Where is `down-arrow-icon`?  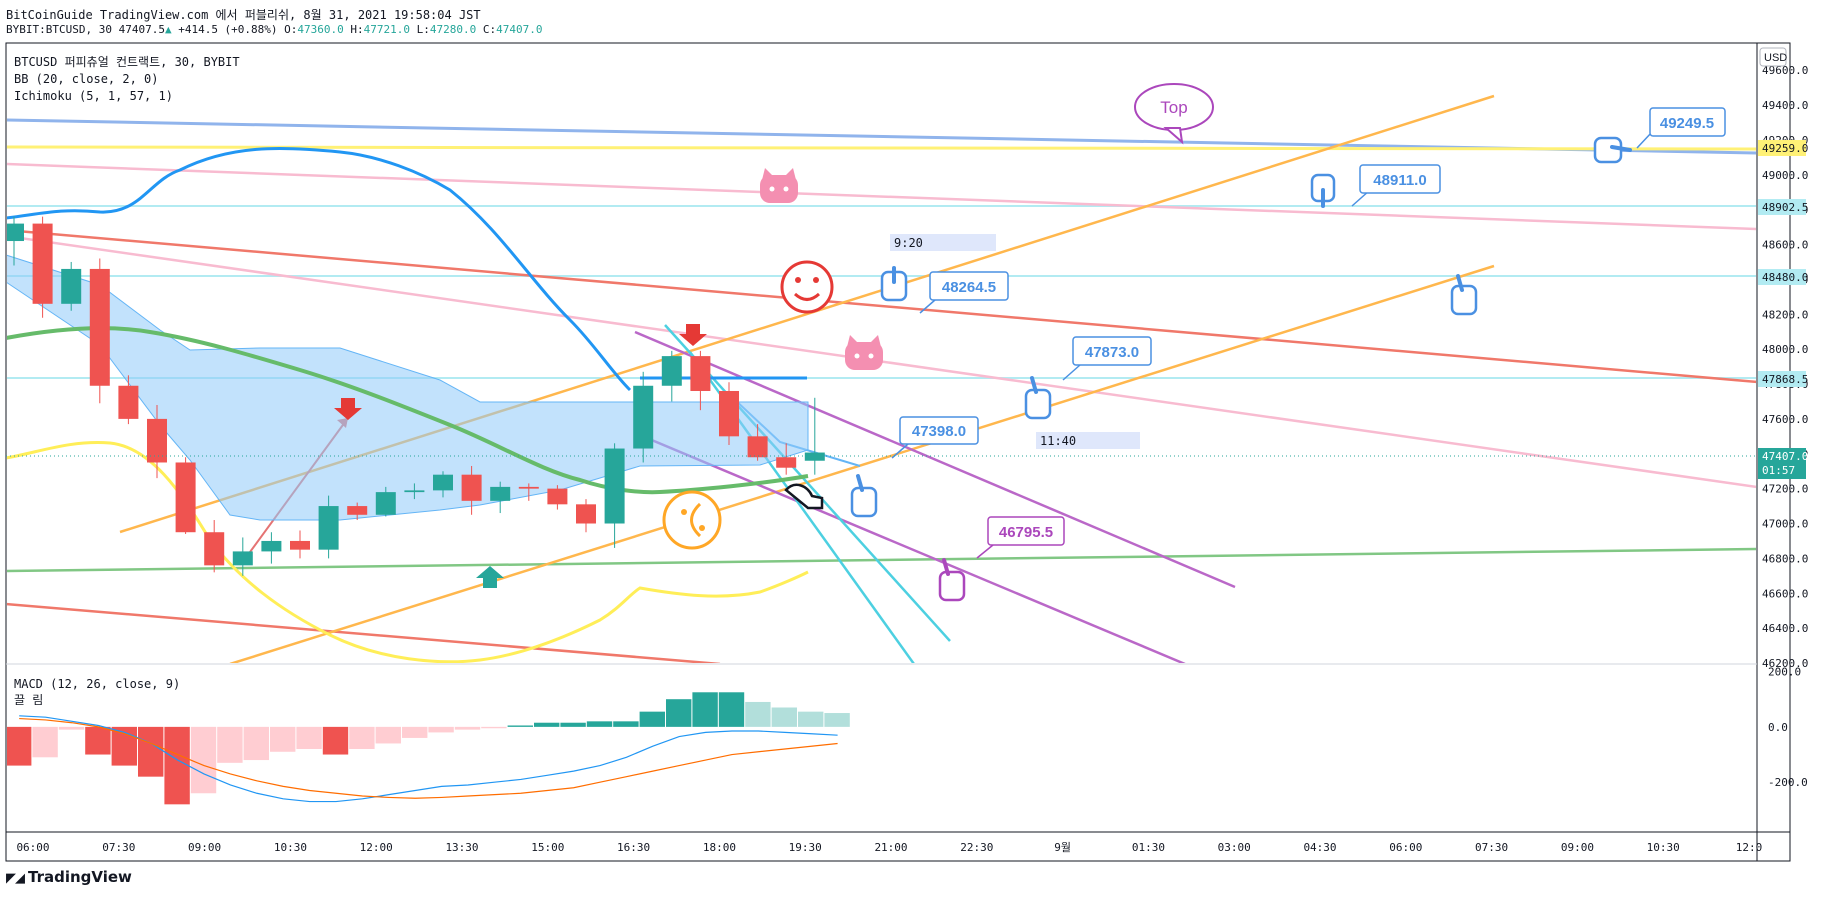 down-arrow-icon is located at coordinates (693, 335).